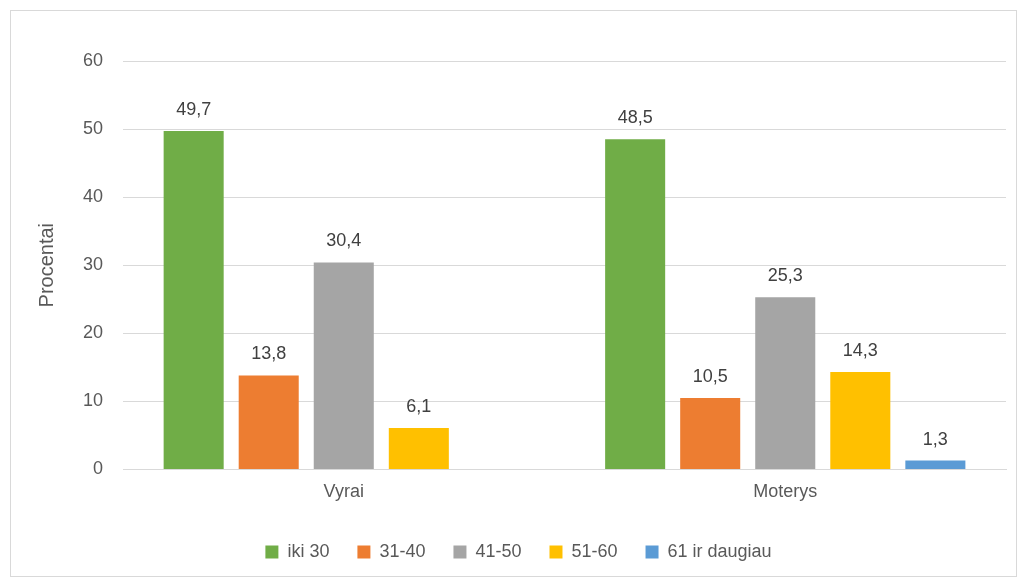 This screenshot has width=1021, height=581. I want to click on y-tick-label: 10, so click(93, 400).